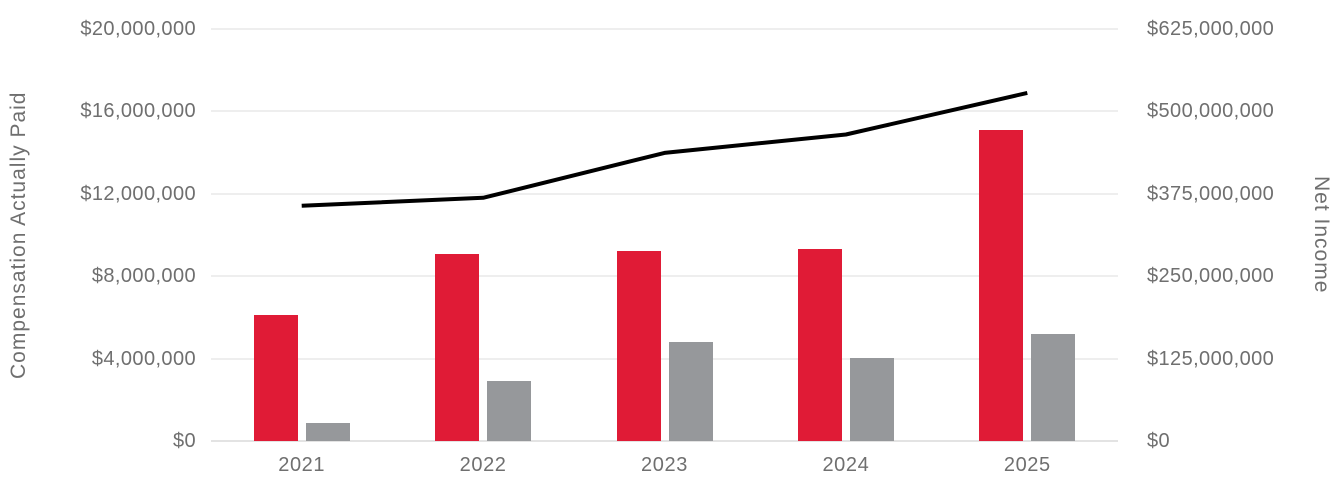 This screenshot has height=480, width=1344. Describe the element at coordinates (138, 29) in the screenshot. I see `left-axis-tick-label: $20,000,000` at that location.